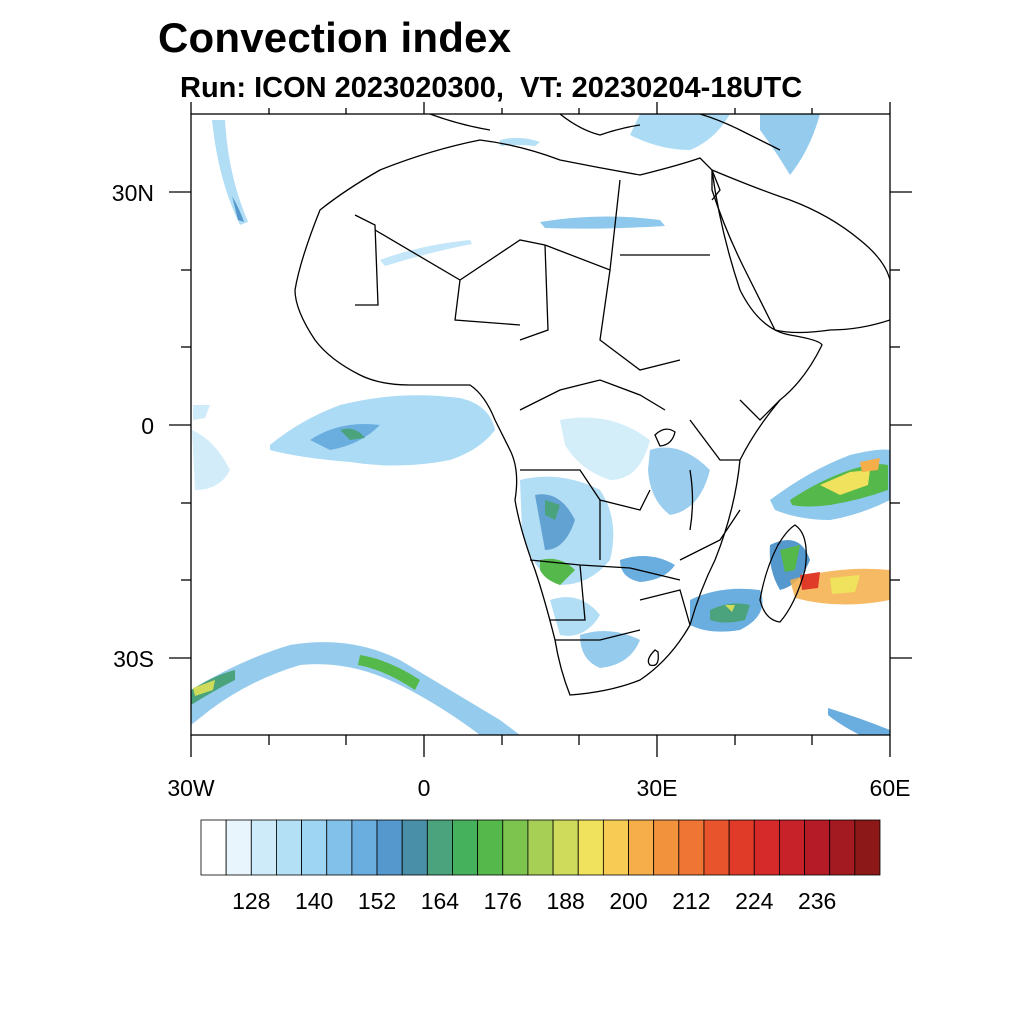 The height and width of the screenshot is (1024, 1024). I want to click on colorbar-tick-label: 128, so click(251, 901).